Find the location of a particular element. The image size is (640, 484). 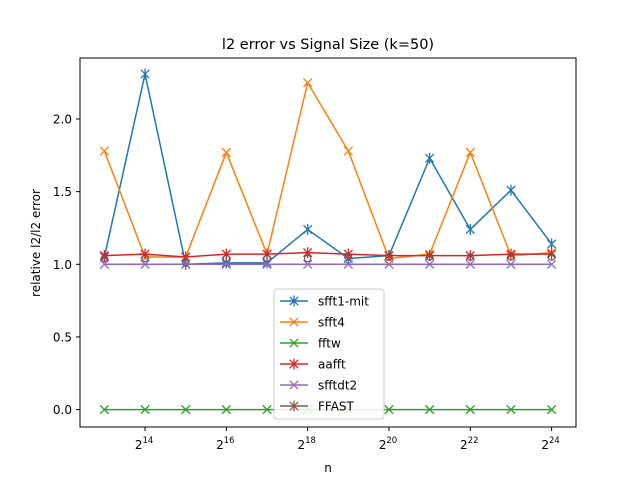

legend-marker-sfftdt2 is located at coordinates (294, 385).